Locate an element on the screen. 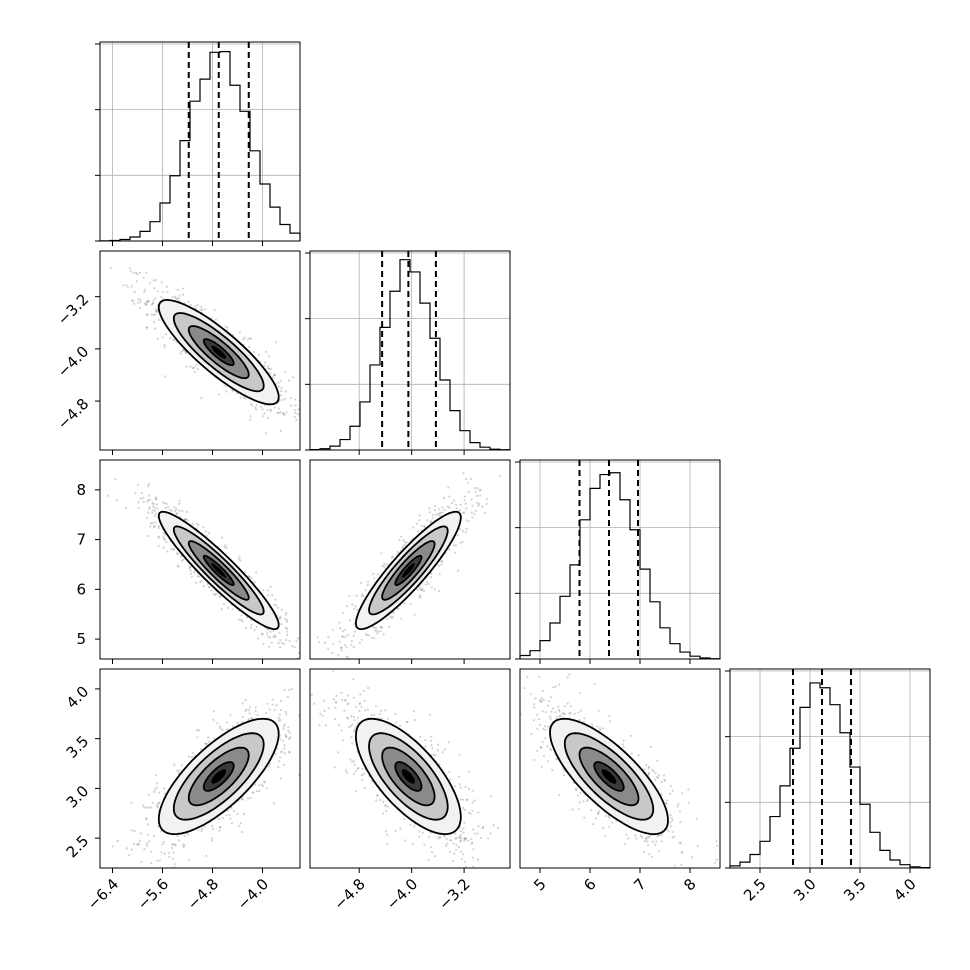 The height and width of the screenshot is (970, 970). ytick-label-1-2: −3.2 is located at coordinates (73, 309).